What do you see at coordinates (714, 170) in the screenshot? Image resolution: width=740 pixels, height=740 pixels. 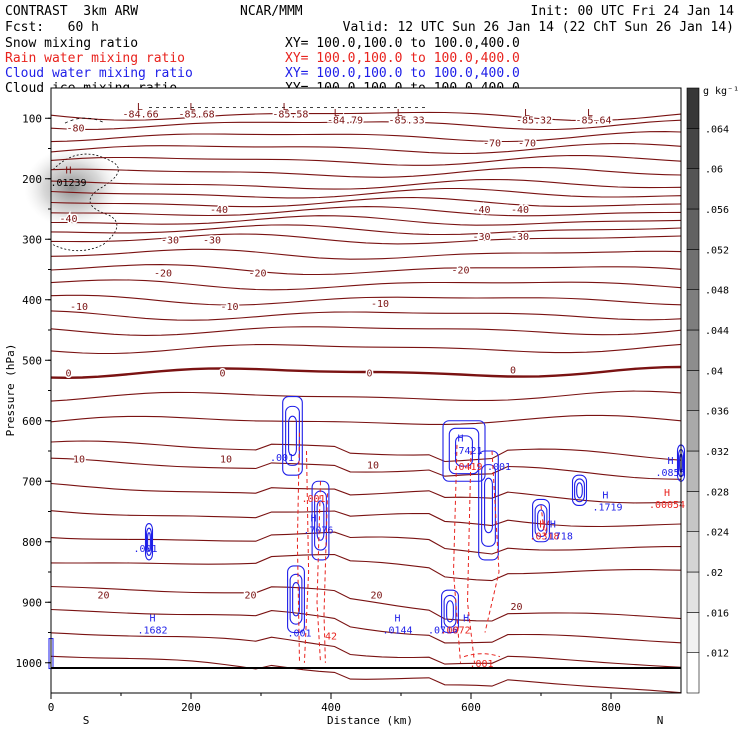 I see `colorbar-tick-label: .06` at bounding box center [714, 170].